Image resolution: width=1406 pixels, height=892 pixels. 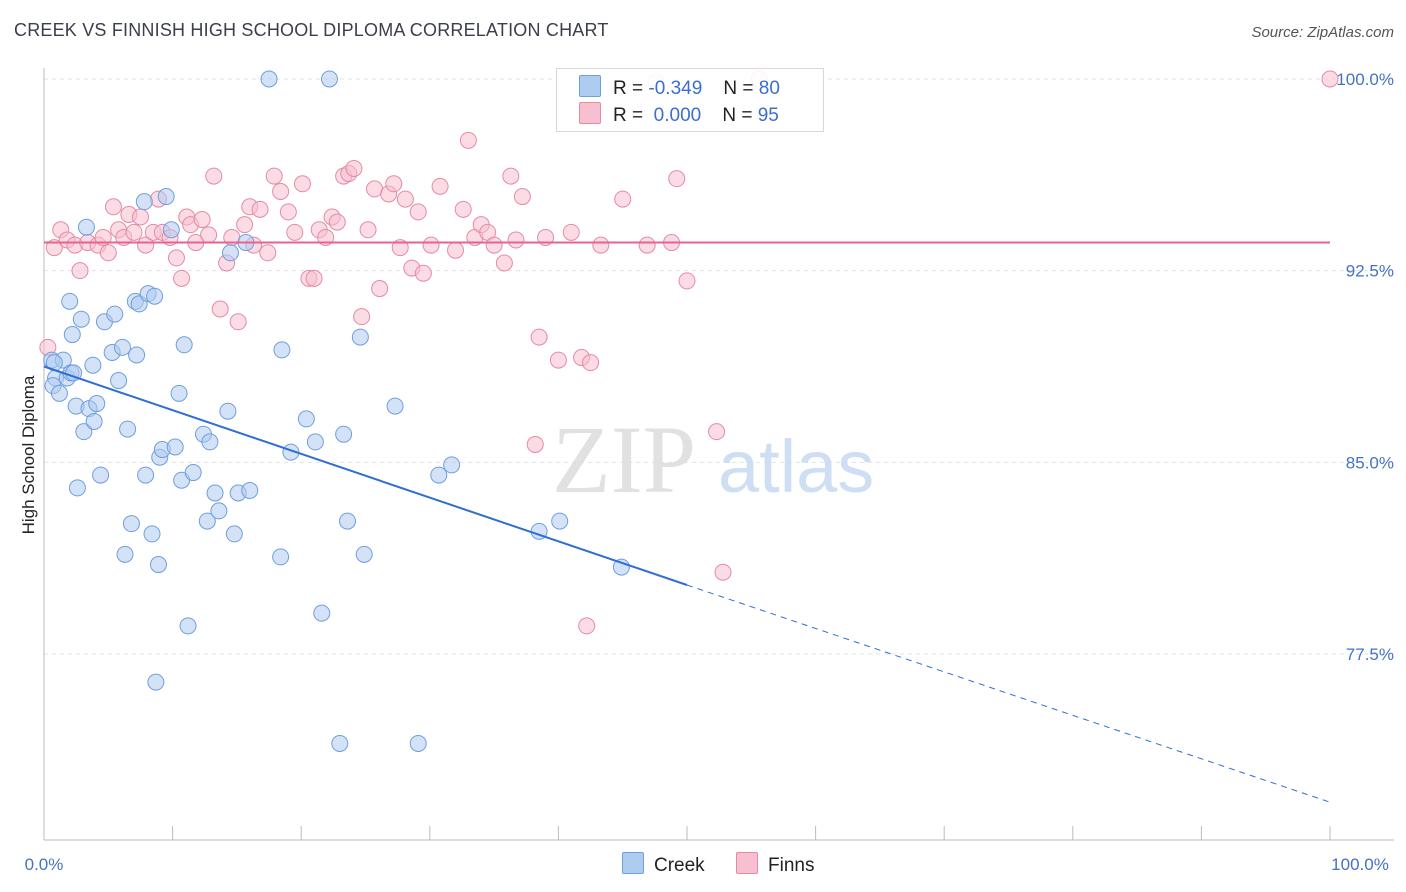 I want to click on legend-item-creek: Creek, so click(x=663, y=864).